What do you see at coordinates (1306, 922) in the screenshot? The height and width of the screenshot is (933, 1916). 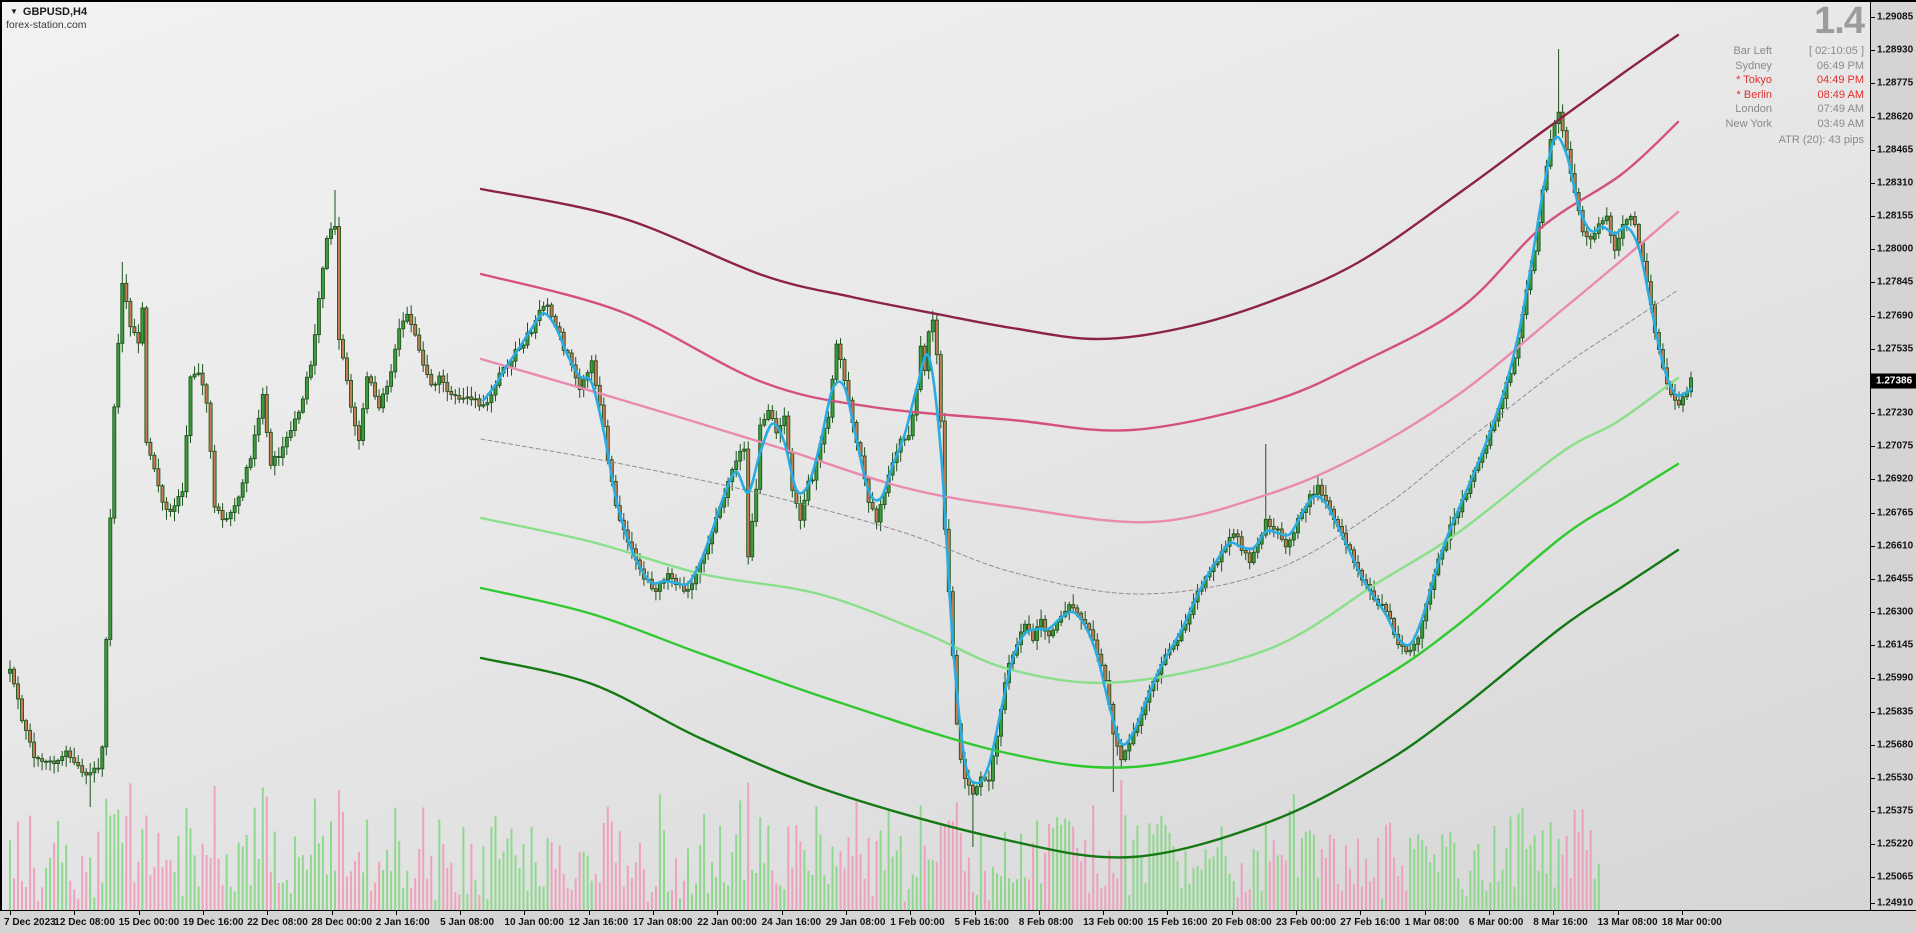 I see `time-axis-label: 23 Feb 00:00` at bounding box center [1306, 922].